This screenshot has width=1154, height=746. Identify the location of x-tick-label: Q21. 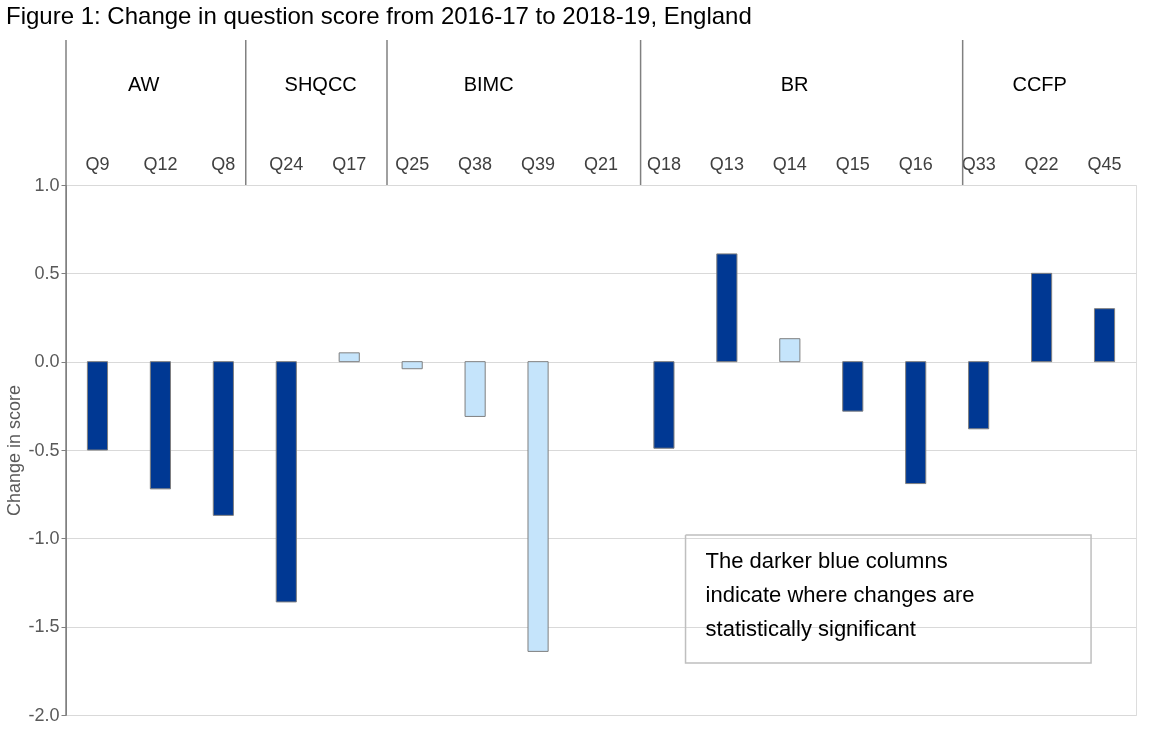
(601, 163).